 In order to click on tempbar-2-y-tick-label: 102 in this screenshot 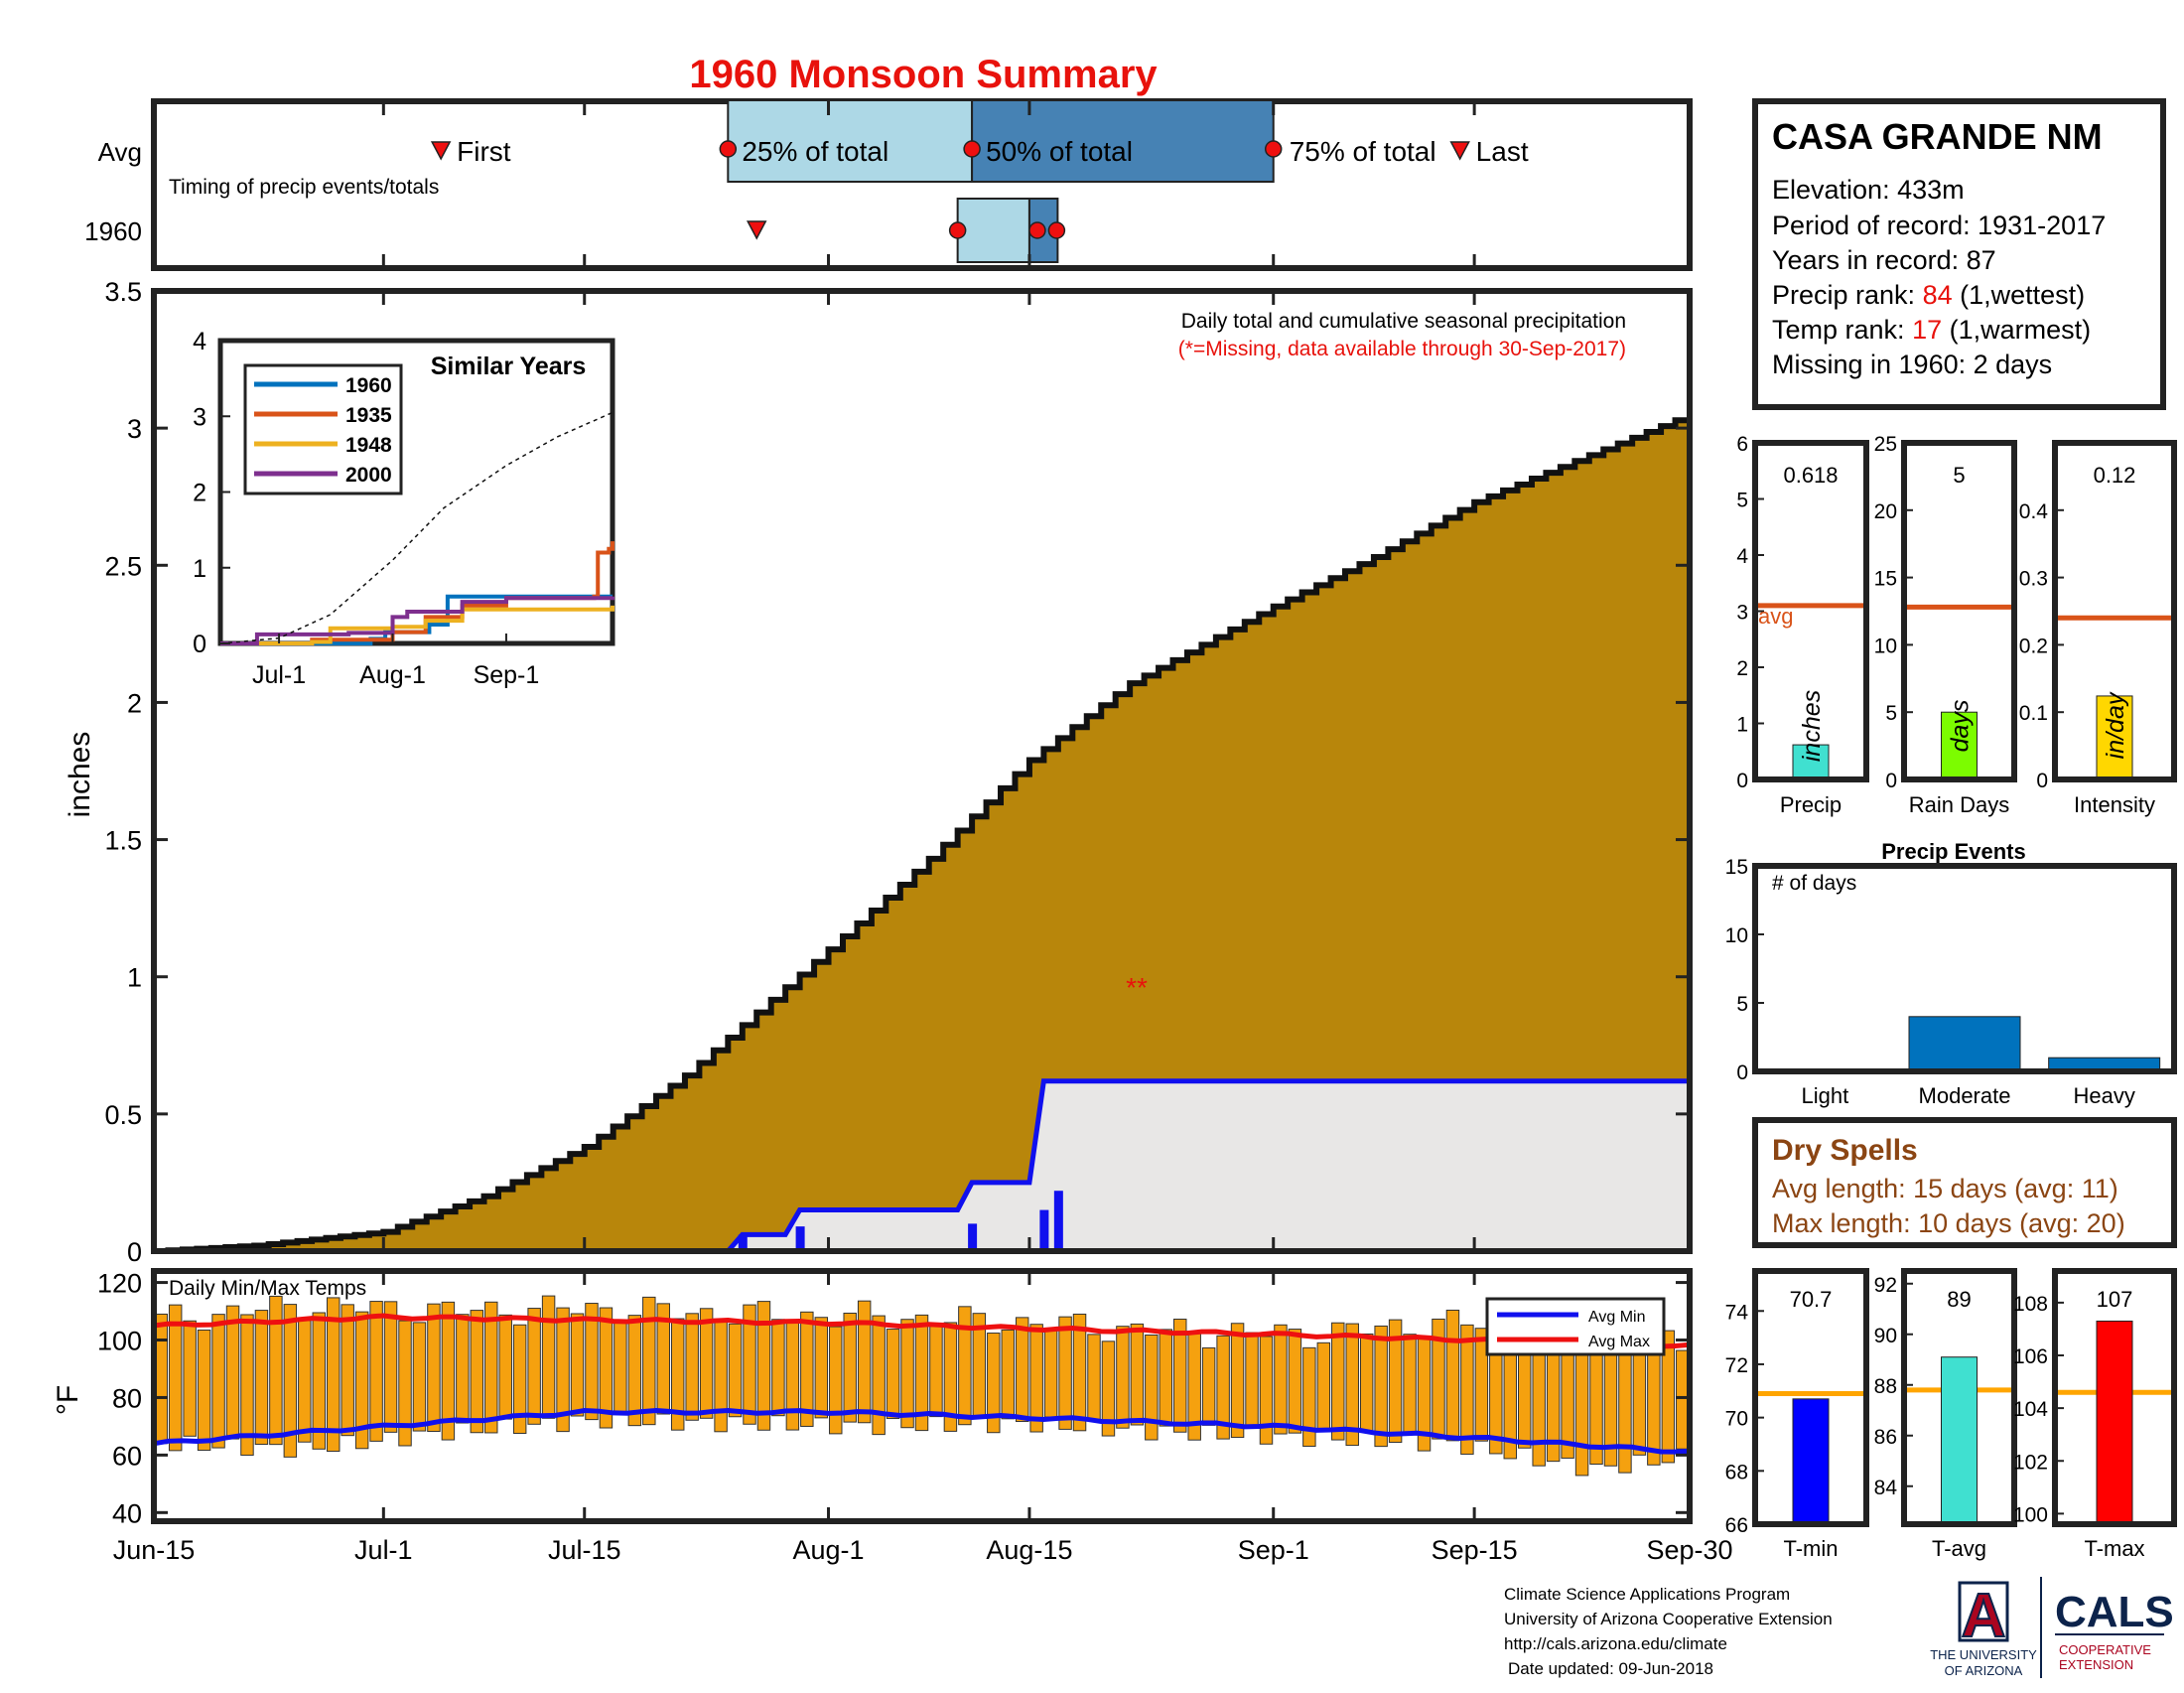, I will do `click(2030, 1462)`.